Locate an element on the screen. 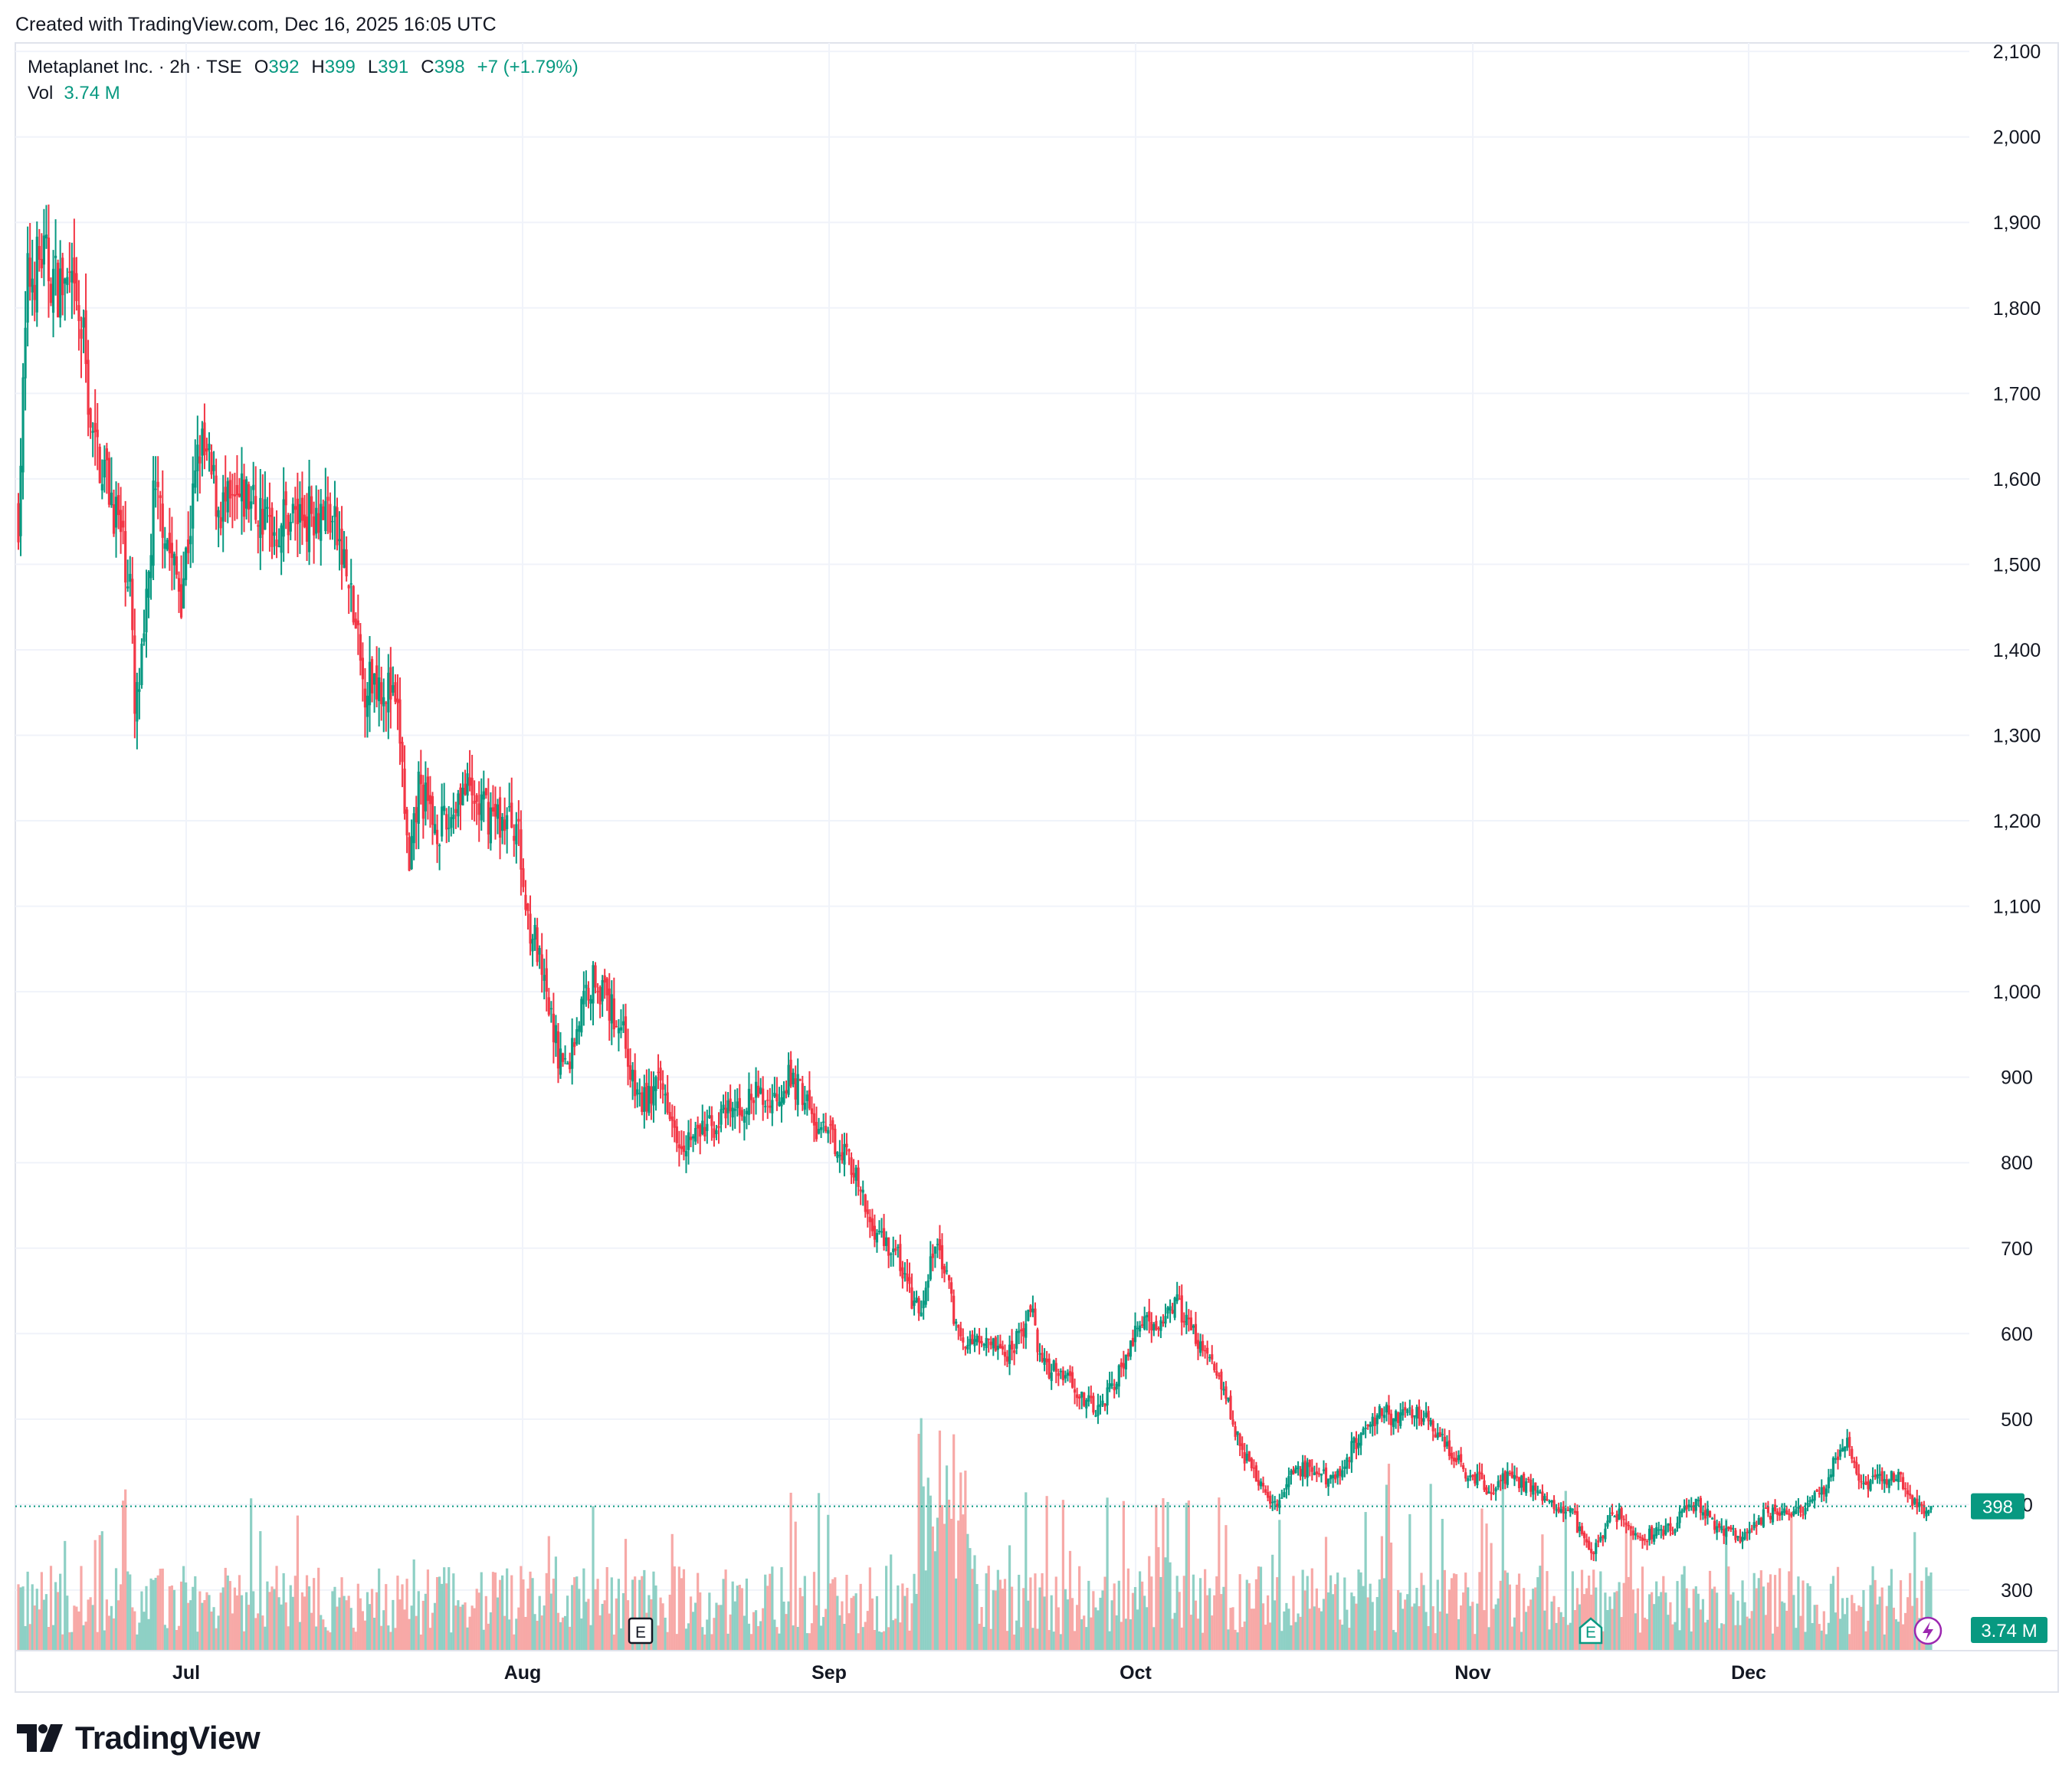 This screenshot has height=1784, width=2072. time-tick-label: Nov is located at coordinates (1472, 1673).